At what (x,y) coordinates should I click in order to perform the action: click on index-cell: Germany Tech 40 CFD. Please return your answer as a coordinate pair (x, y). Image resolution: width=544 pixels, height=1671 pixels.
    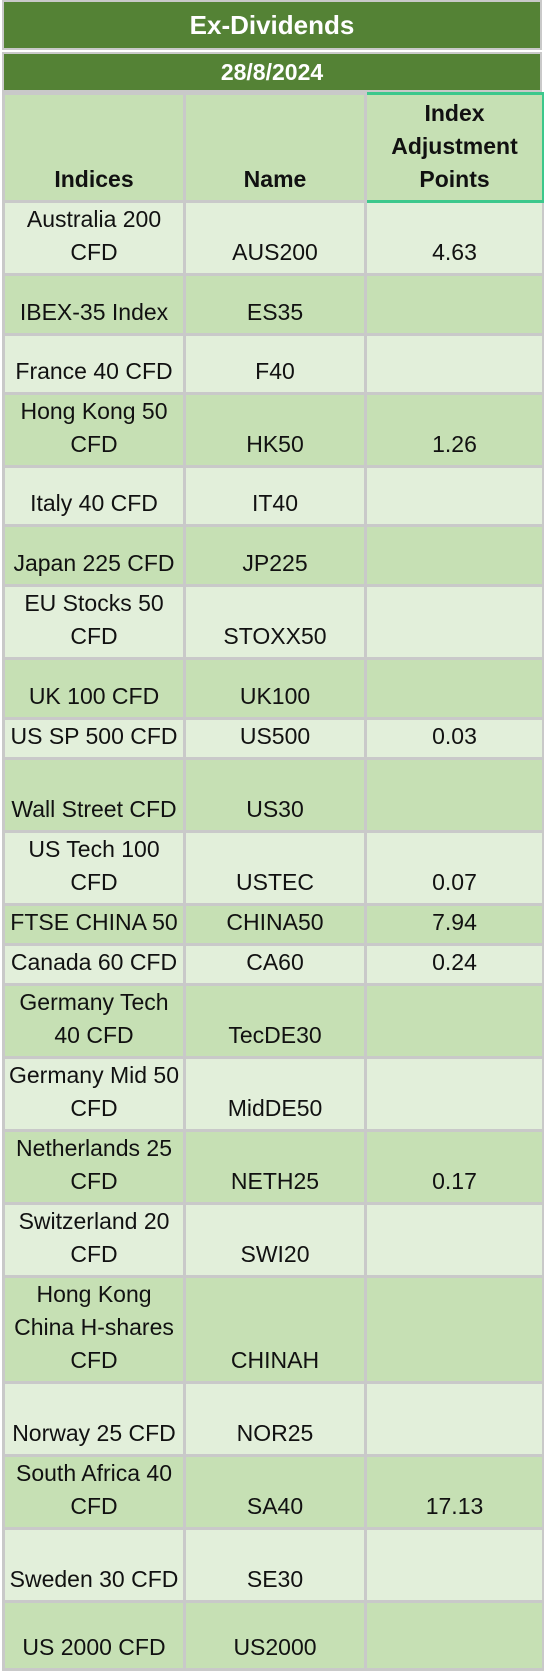
    Looking at the image, I should click on (94, 1021).